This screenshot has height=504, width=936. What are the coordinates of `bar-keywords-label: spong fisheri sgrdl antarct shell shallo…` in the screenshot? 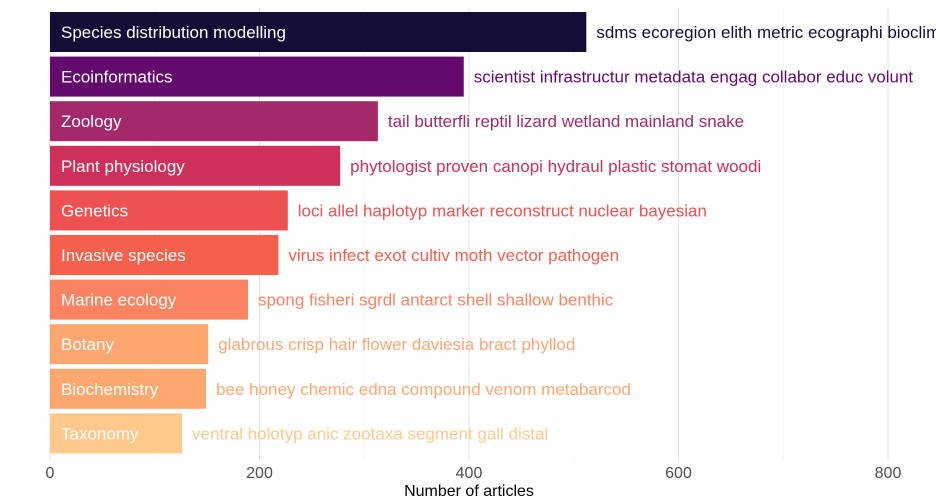 It's located at (436, 300).